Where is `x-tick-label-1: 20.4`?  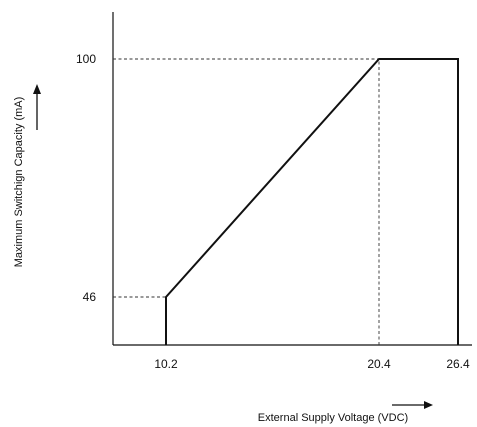
x-tick-label-1: 20.4 is located at coordinates (379, 364).